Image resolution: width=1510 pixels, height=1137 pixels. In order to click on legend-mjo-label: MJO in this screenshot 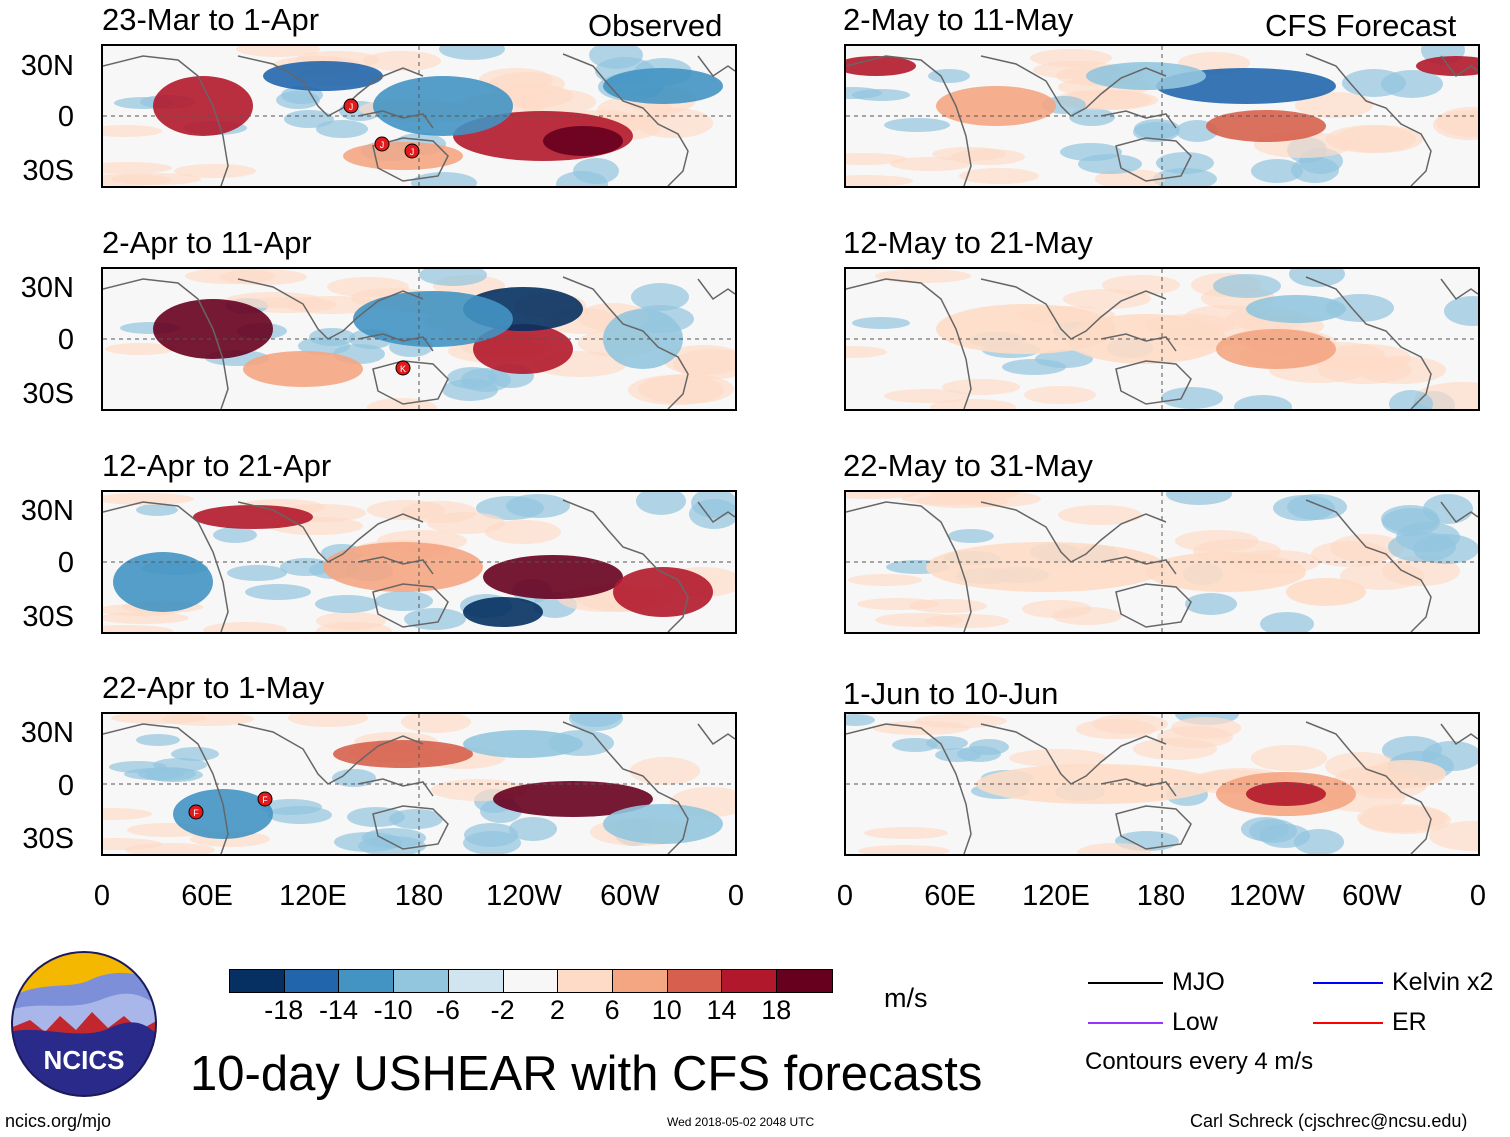, I will do `click(1198, 982)`.